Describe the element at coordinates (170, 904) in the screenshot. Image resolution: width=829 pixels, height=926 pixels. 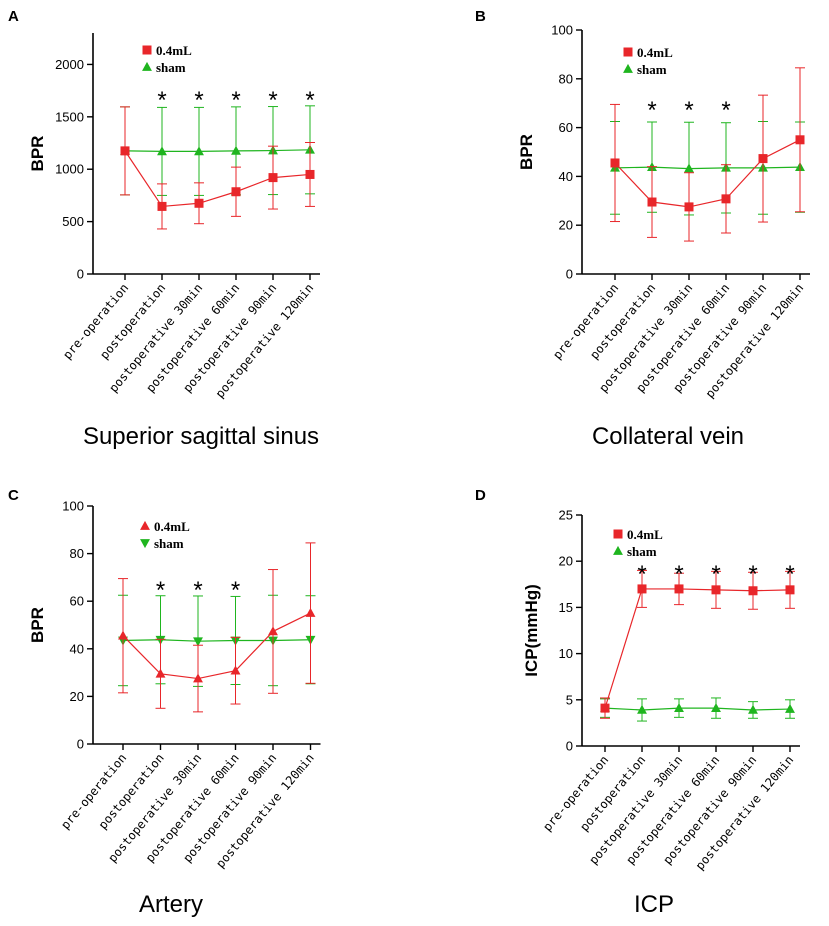
I see `chart-title: Artery` at that location.